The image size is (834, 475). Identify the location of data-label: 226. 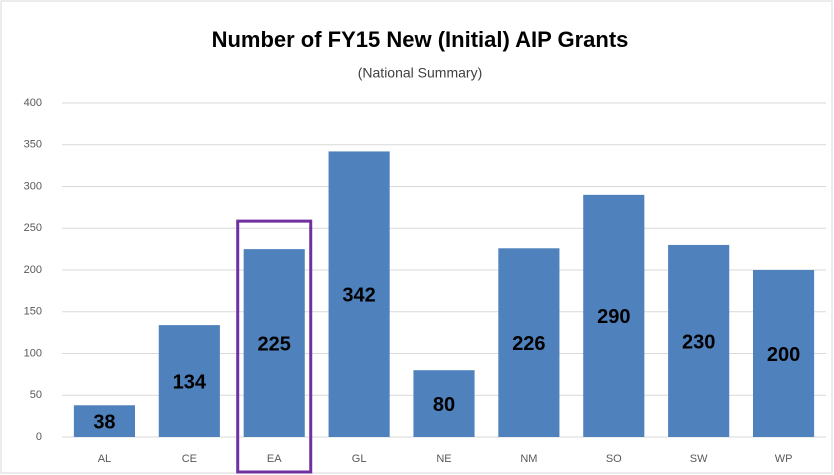
(528, 344).